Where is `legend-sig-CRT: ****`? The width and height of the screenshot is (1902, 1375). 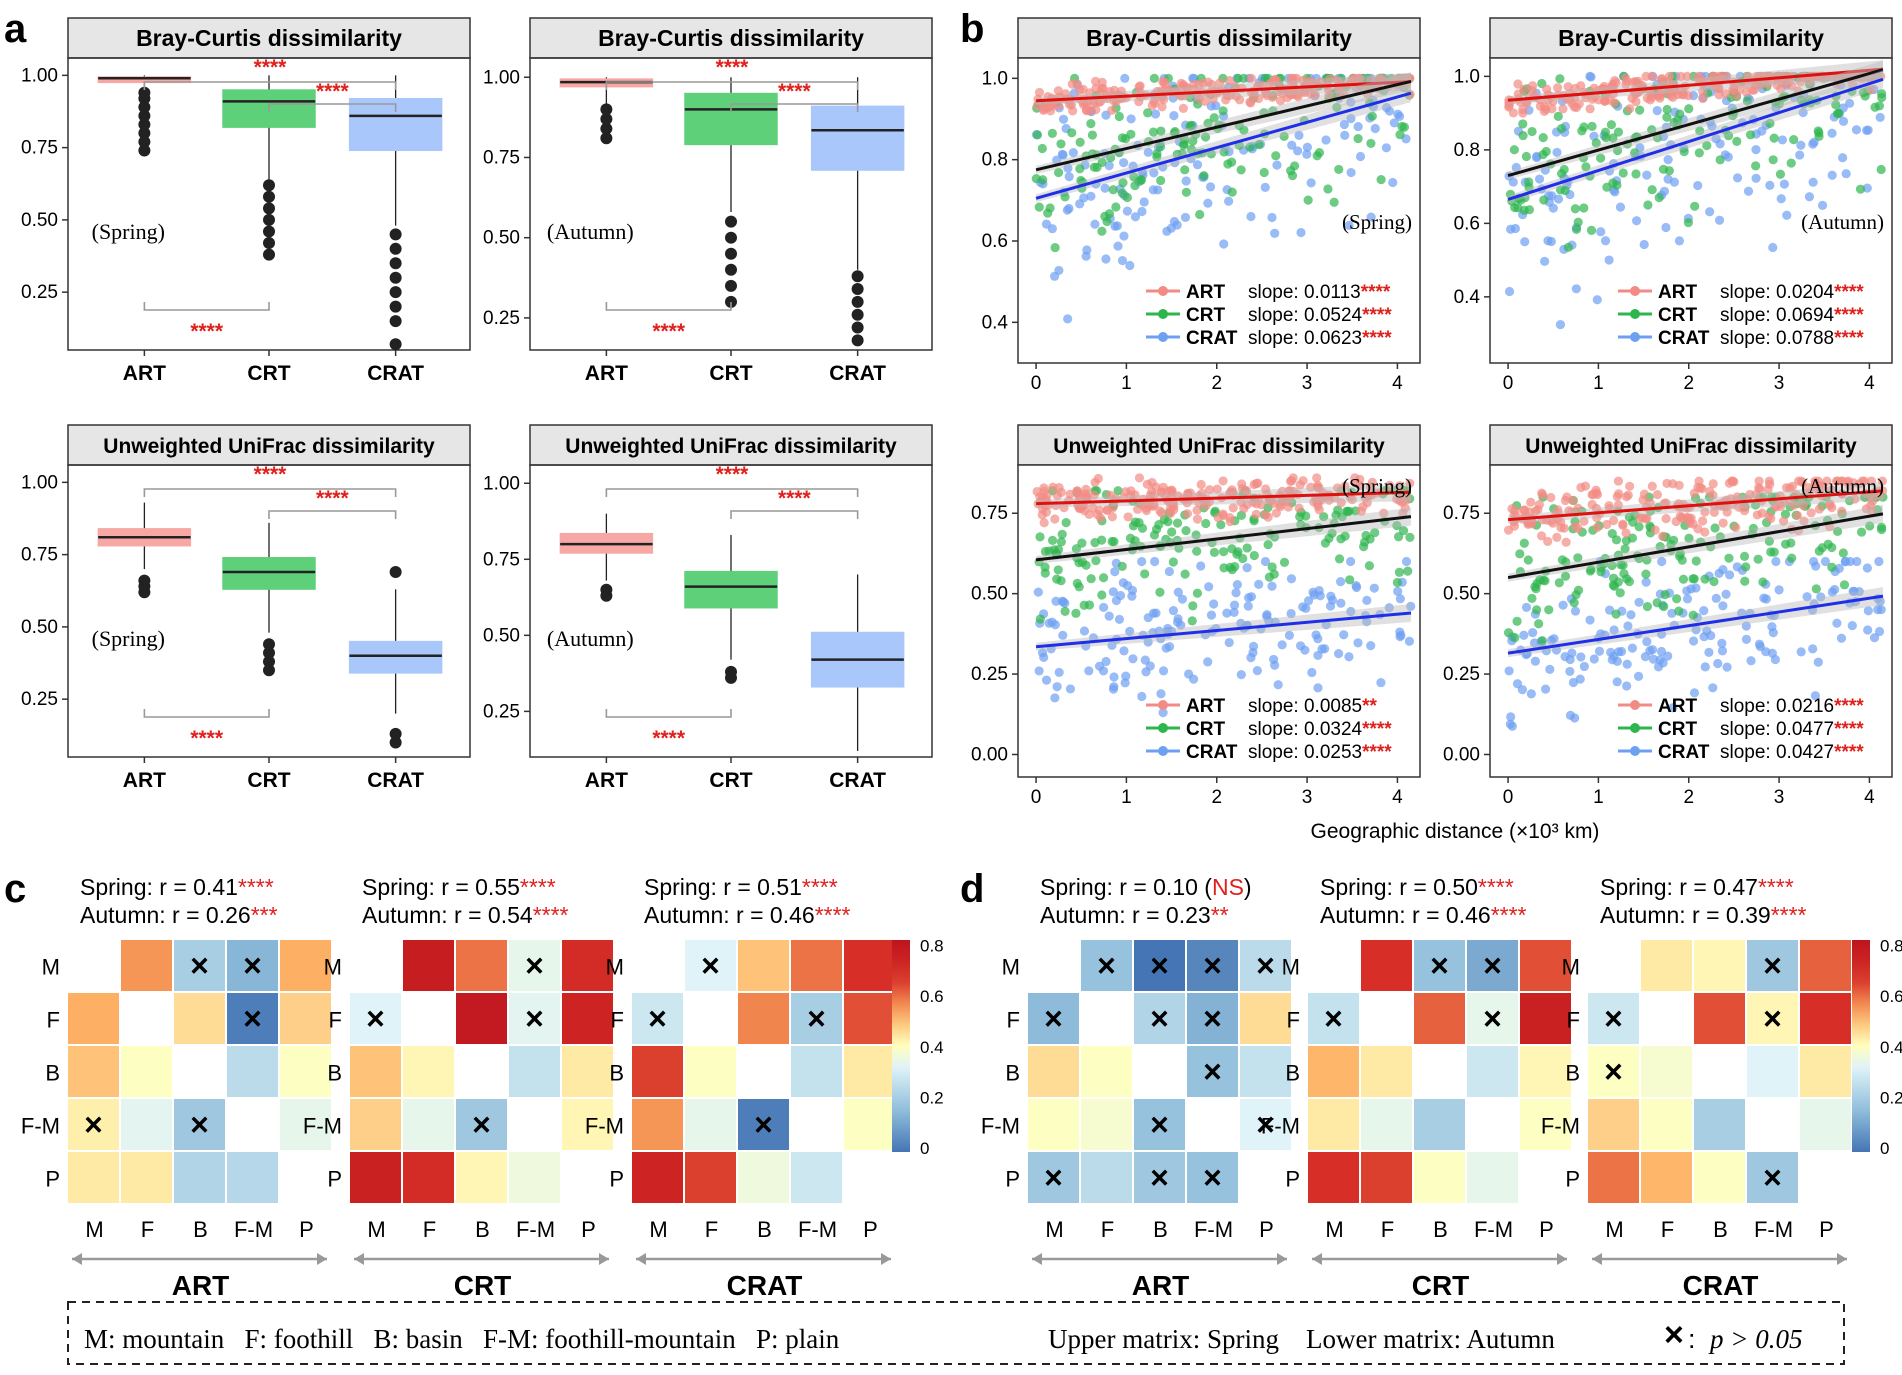 legend-sig-CRT: **** is located at coordinates (1377, 315).